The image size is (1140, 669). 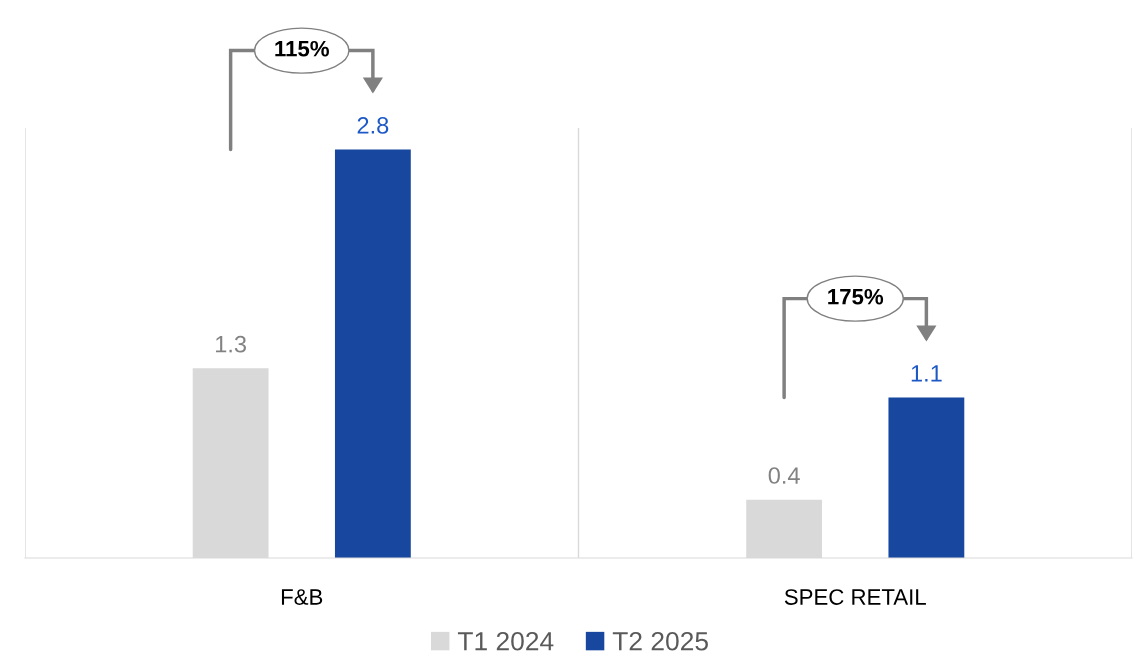 What do you see at coordinates (784, 475) in the screenshot?
I see `data-label: 0.4` at bounding box center [784, 475].